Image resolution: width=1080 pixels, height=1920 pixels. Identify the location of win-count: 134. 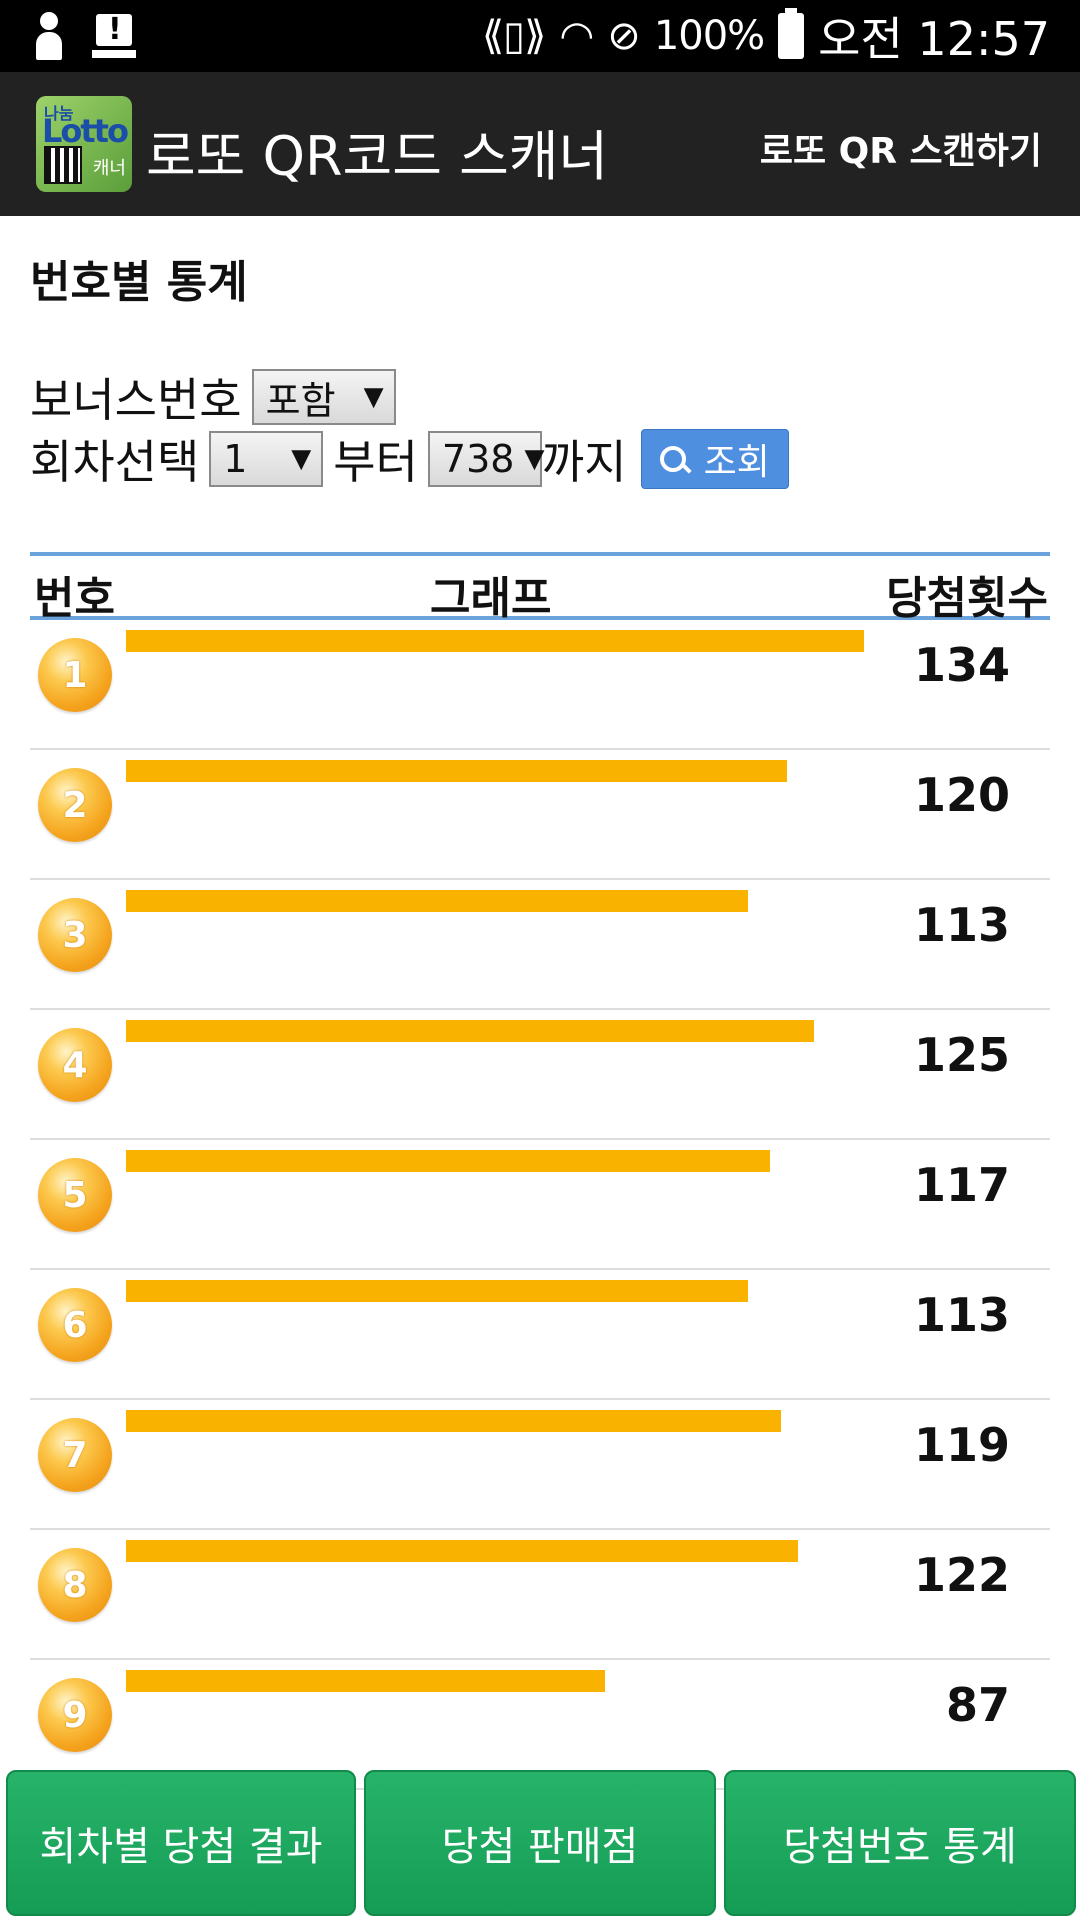
(961, 665).